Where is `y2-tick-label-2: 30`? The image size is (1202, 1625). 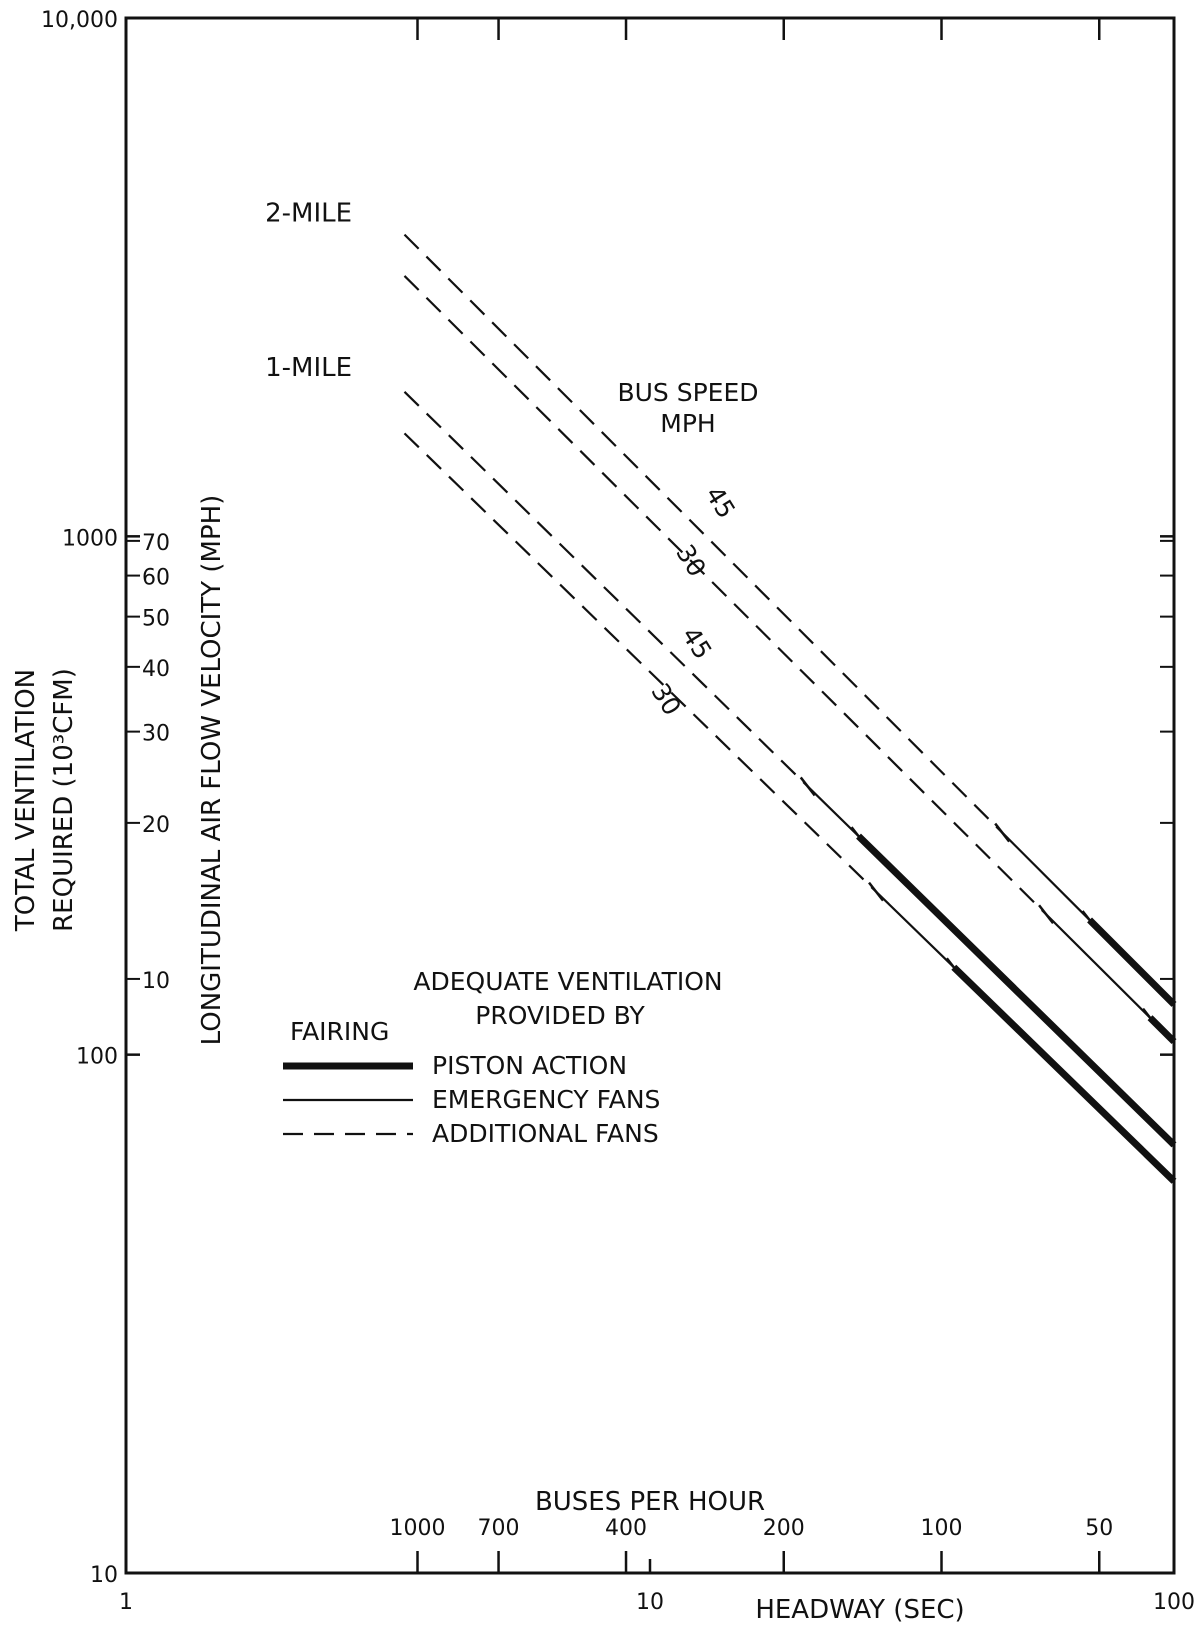
y2-tick-label-2: 30 is located at coordinates (156, 734).